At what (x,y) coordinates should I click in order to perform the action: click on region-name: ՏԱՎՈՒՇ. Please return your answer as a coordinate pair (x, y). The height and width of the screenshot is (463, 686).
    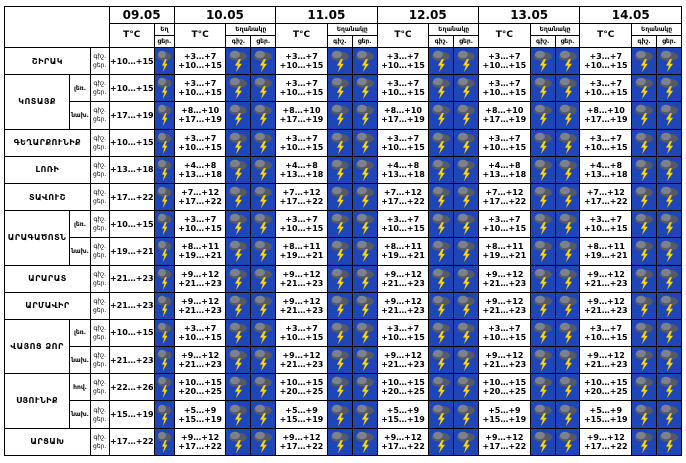
    Looking at the image, I should click on (47, 197).